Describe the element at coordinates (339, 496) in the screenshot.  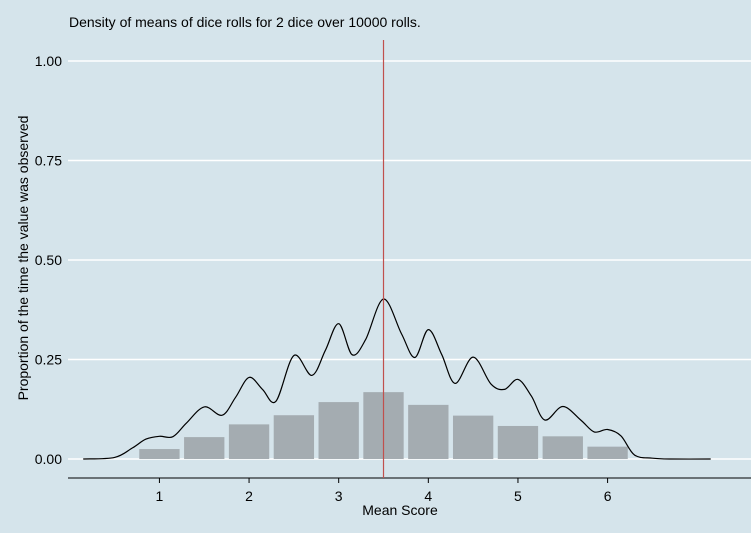
I see `x-tick-label: 3` at that location.